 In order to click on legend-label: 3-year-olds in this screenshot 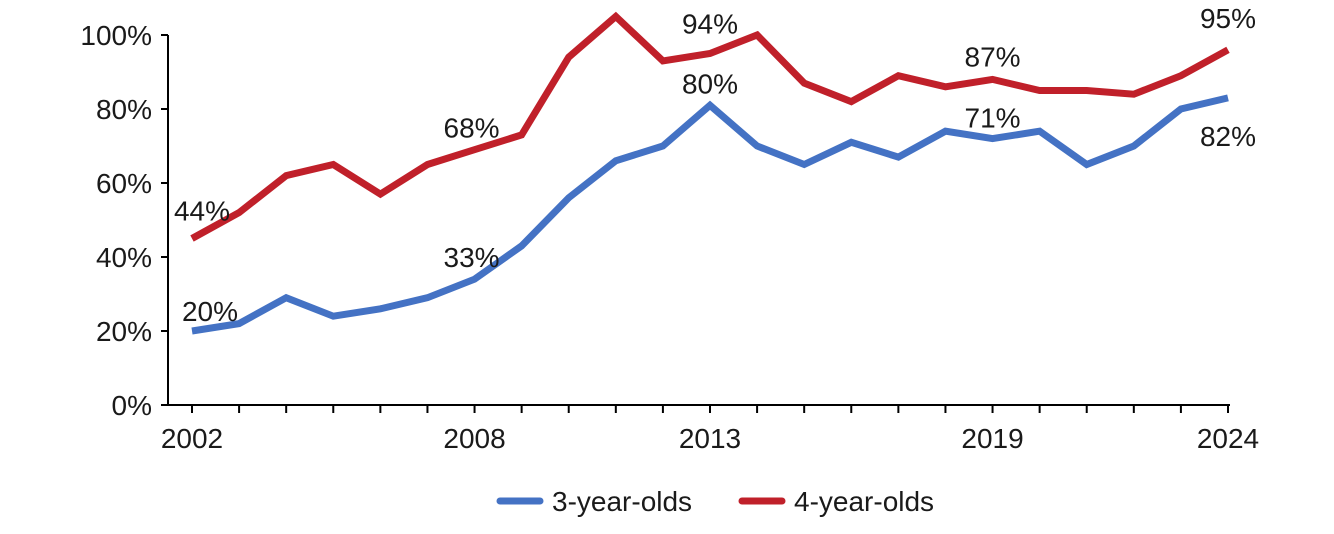, I will do `click(622, 501)`.